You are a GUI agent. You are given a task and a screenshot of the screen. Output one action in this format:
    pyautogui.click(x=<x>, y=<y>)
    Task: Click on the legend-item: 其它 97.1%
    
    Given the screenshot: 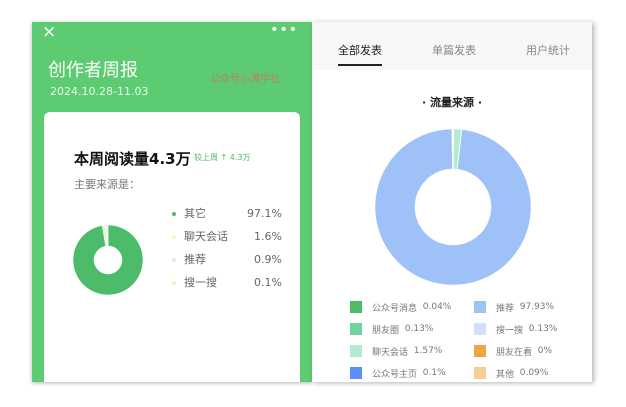 What is the action you would take?
    pyautogui.click(x=227, y=214)
    